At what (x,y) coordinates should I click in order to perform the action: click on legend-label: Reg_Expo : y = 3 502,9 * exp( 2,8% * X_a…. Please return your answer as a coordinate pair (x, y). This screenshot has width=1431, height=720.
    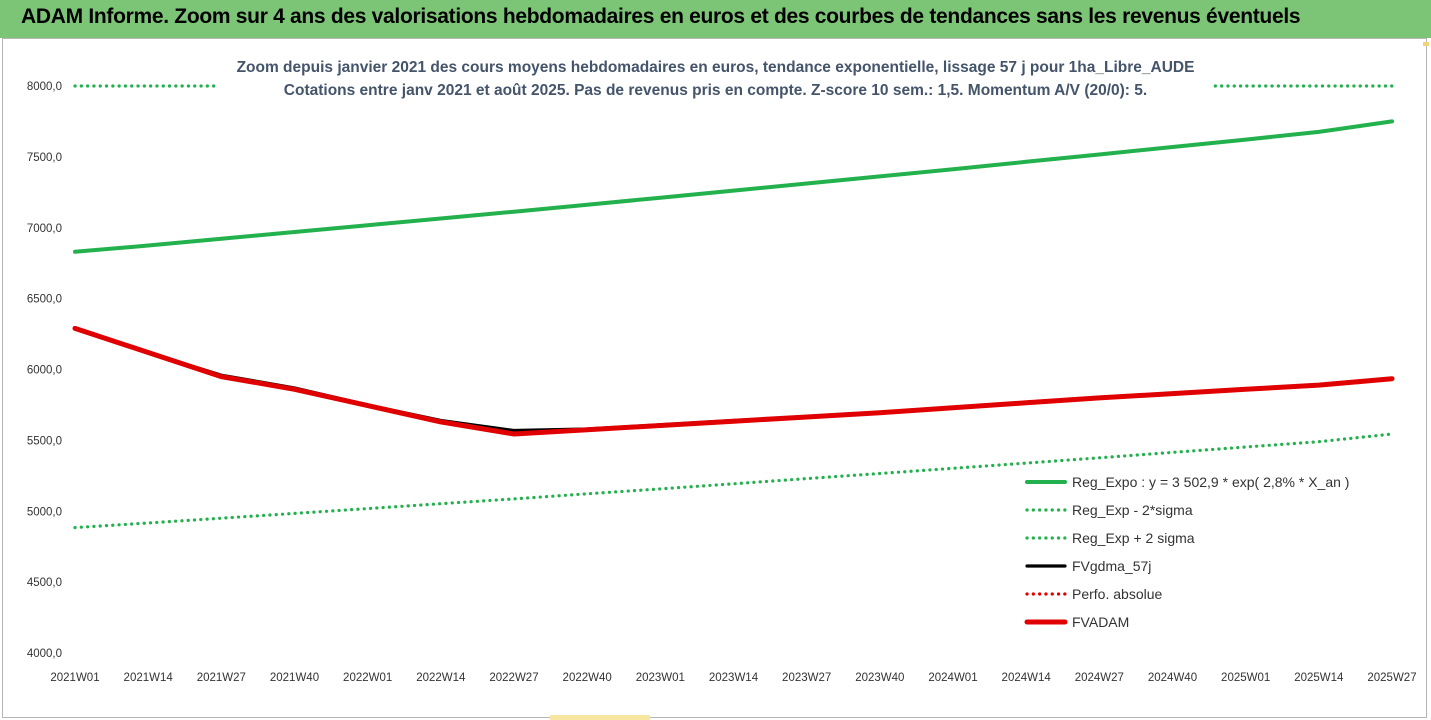
    Looking at the image, I should click on (1210, 482).